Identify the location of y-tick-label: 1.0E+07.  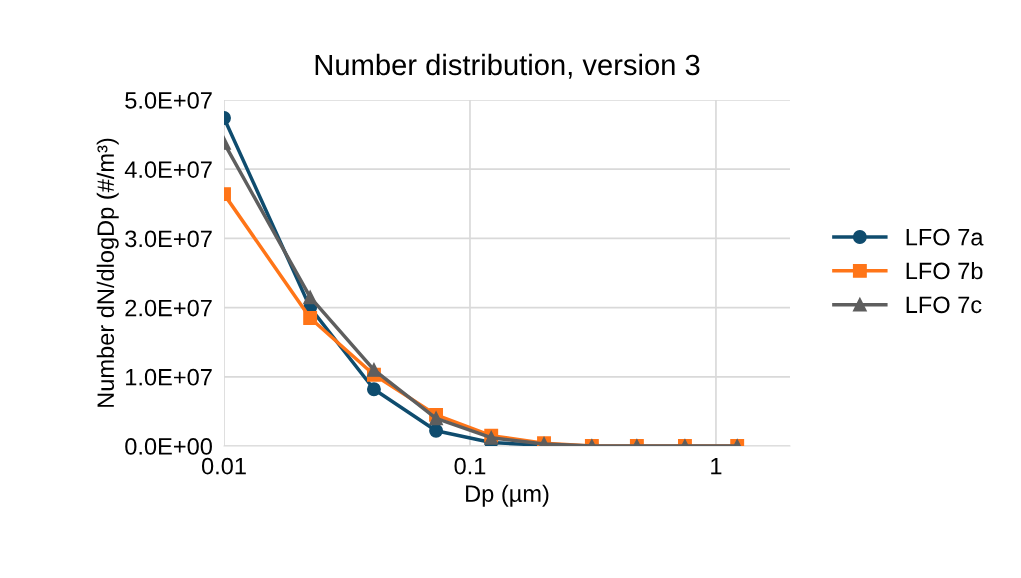
(169, 377).